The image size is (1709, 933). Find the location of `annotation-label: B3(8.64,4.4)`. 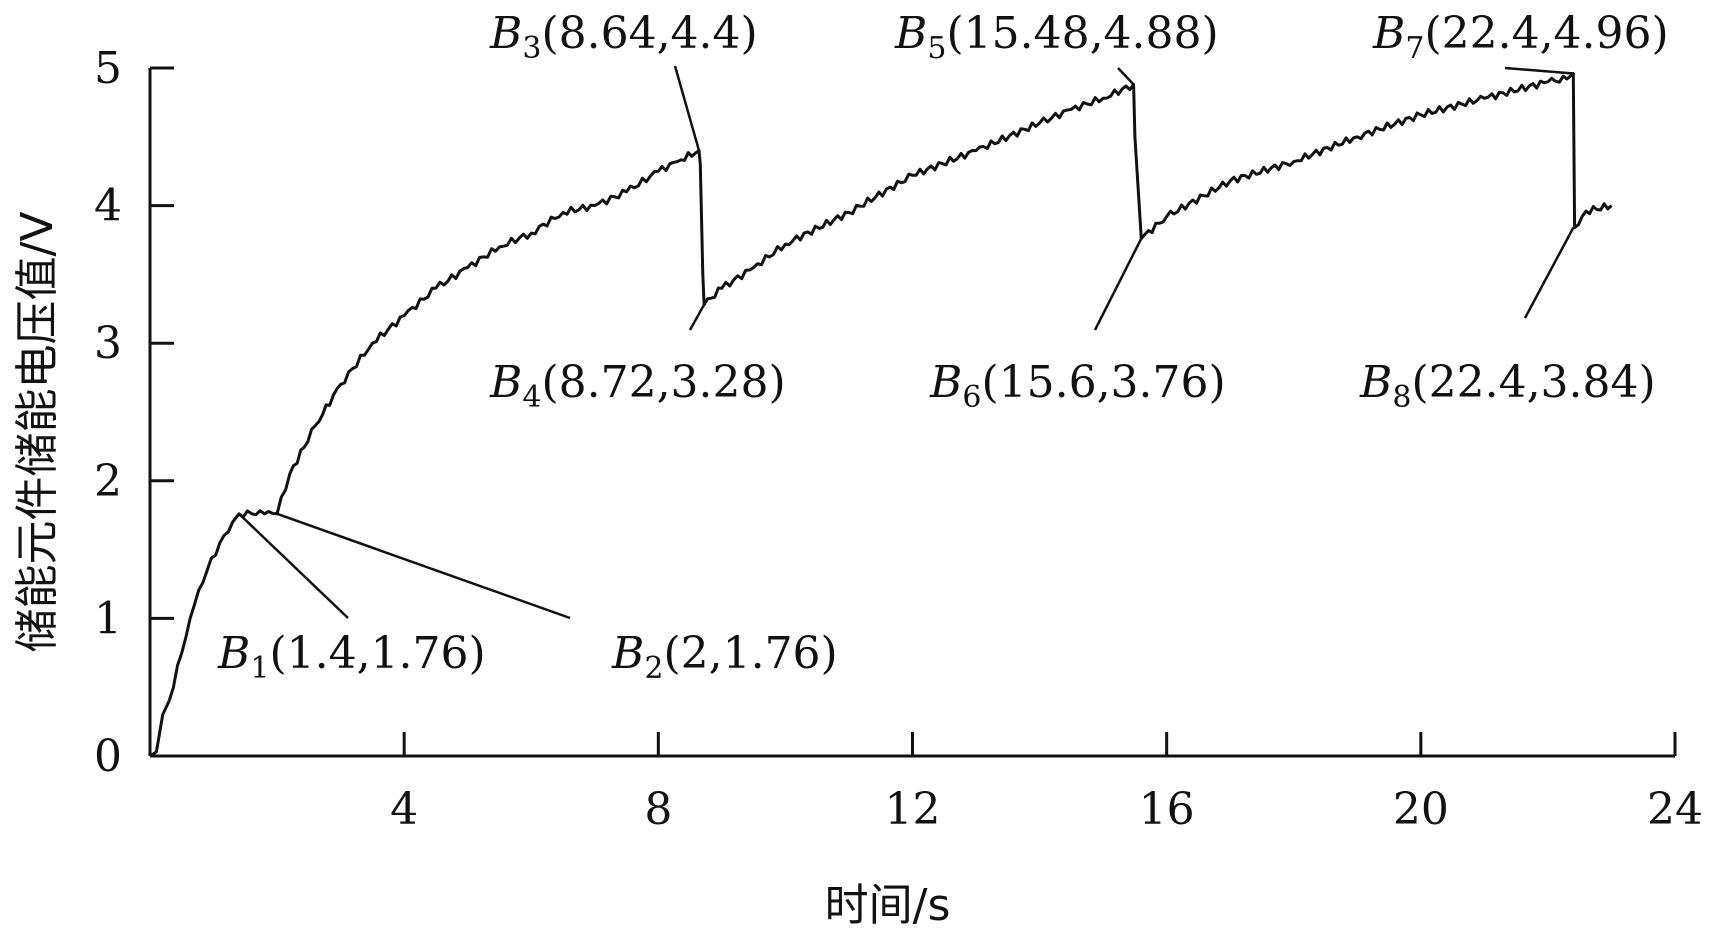

annotation-label: B3(8.64,4.4) is located at coordinates (623, 37).